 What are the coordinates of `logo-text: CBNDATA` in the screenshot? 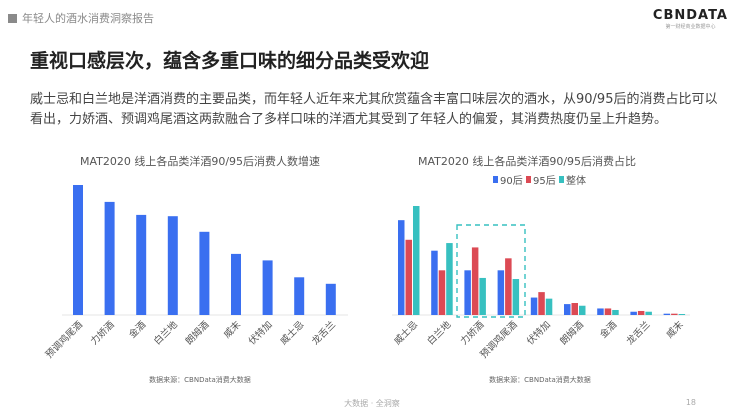 It's located at (690, 15).